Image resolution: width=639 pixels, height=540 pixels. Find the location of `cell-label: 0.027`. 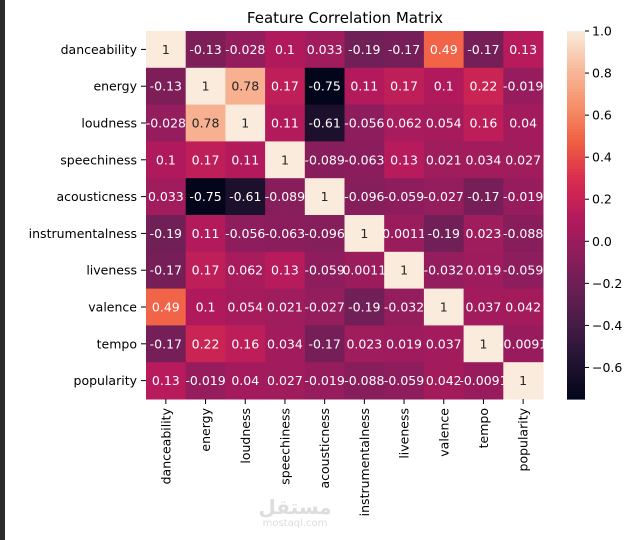

cell-label: 0.027 is located at coordinates (285, 380).